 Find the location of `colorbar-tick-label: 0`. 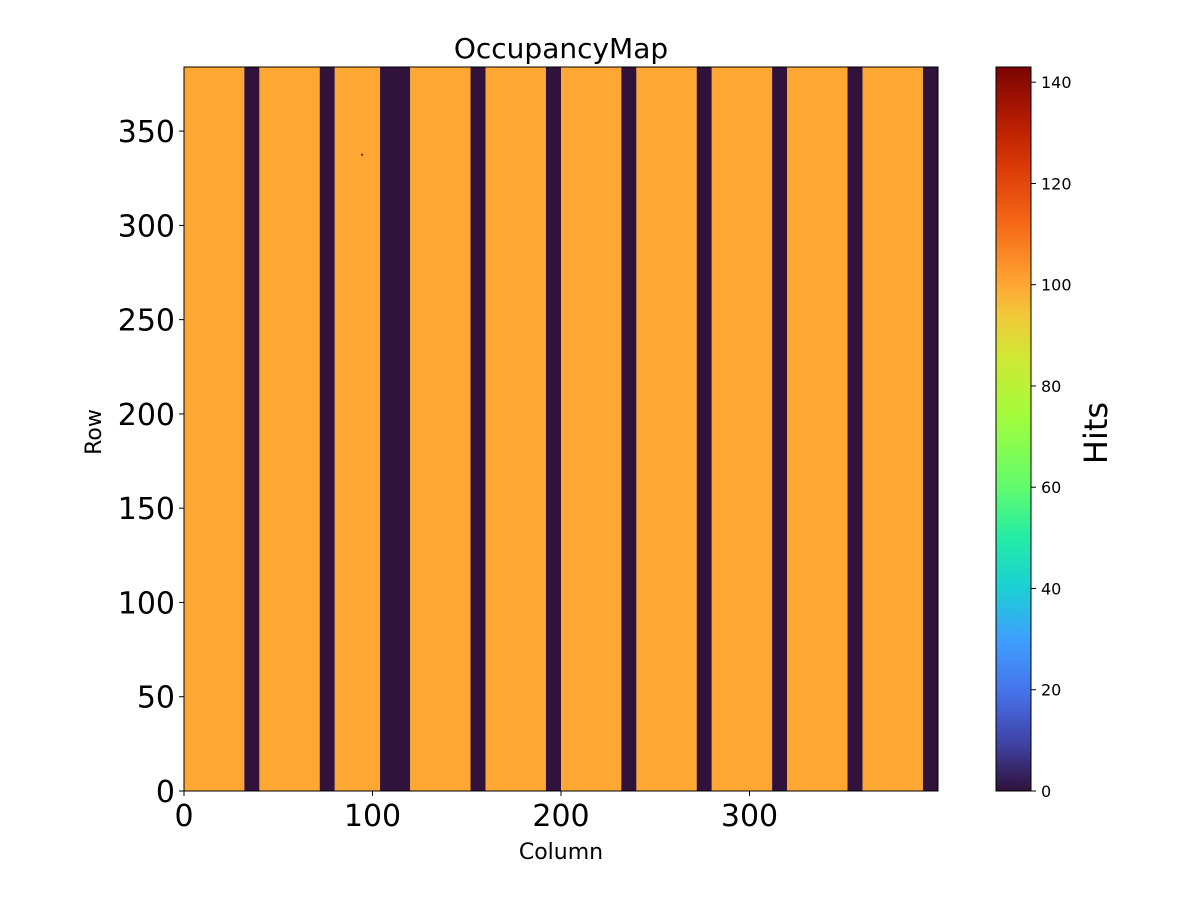

colorbar-tick-label: 0 is located at coordinates (1046, 791).